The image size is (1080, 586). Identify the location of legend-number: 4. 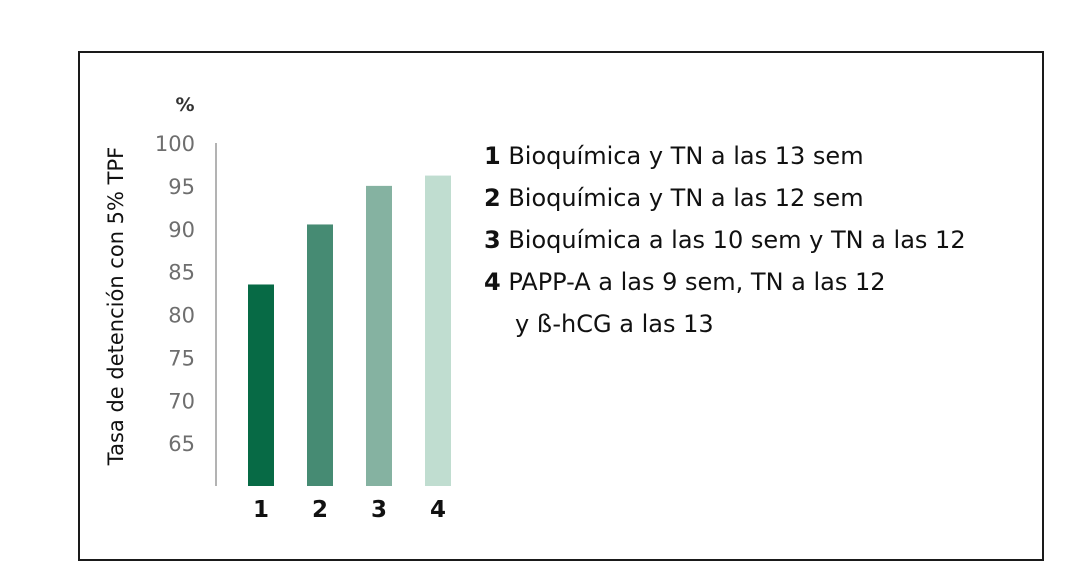
(492, 282).